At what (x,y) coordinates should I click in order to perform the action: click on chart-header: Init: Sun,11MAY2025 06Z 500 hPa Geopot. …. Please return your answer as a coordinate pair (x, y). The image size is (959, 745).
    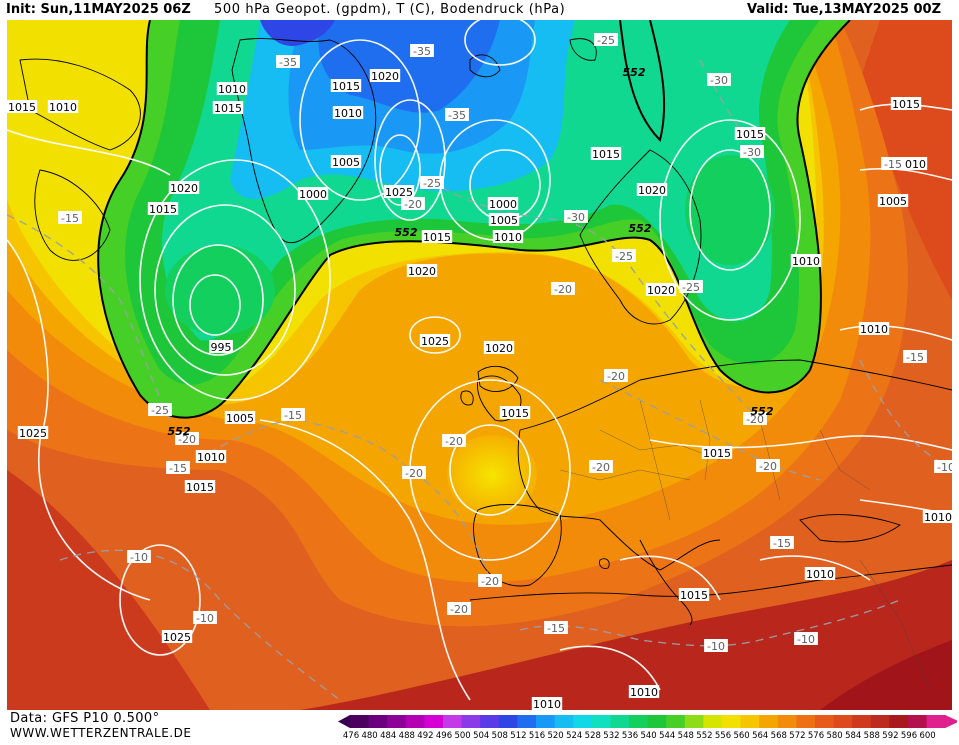
    Looking at the image, I should click on (479, 10).